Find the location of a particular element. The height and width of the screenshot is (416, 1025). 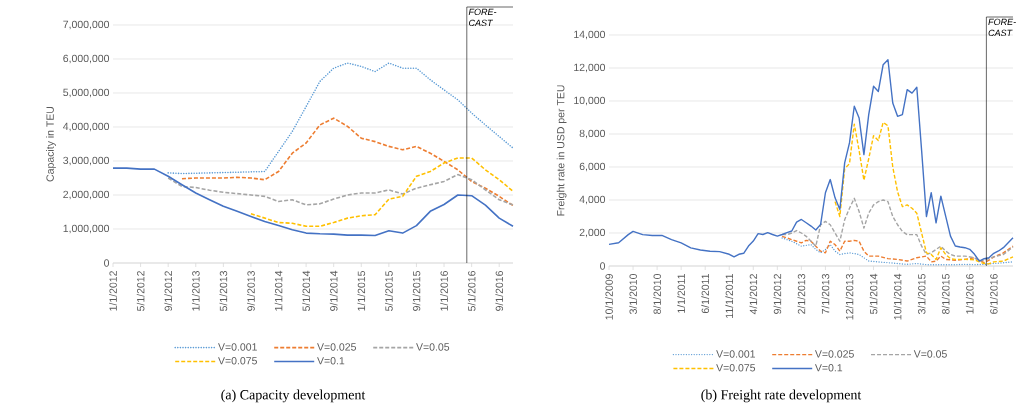

x-tick-label: 1/1/2015 is located at coordinates (361, 290).